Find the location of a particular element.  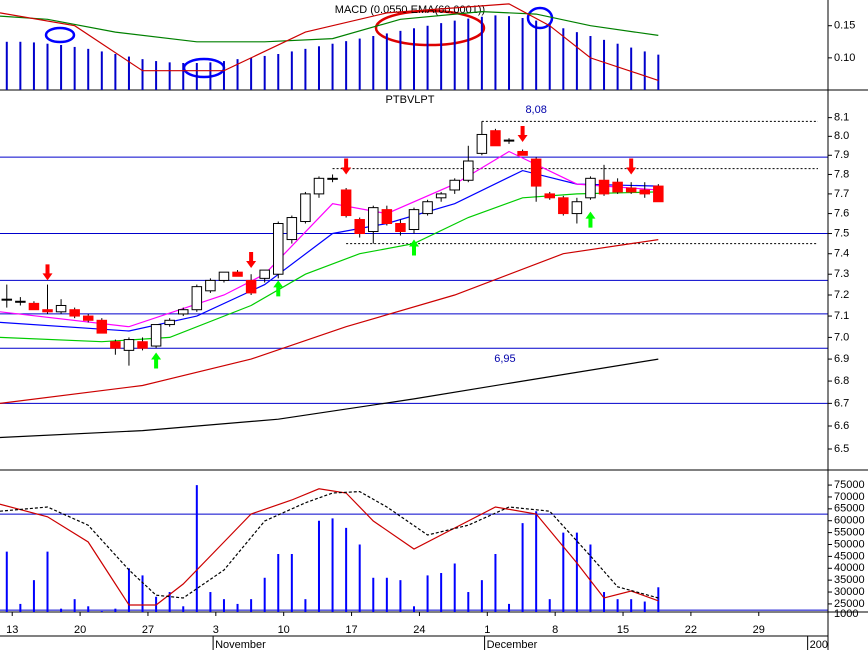

month-label: 200 is located at coordinates (819, 644).